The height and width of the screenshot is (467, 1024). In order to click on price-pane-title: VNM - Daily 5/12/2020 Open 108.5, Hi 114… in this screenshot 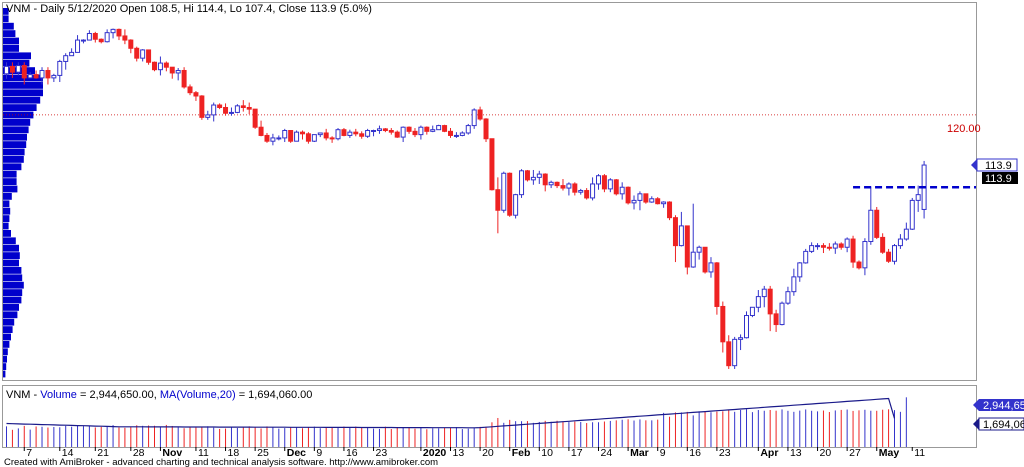, I will do `click(189, 9)`.